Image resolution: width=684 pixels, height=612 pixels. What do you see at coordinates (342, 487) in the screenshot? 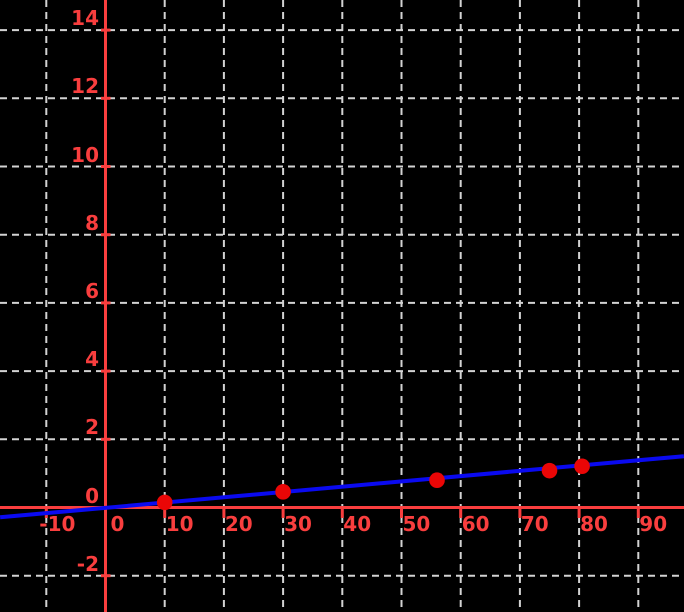
I see `fit-line` at bounding box center [342, 487].